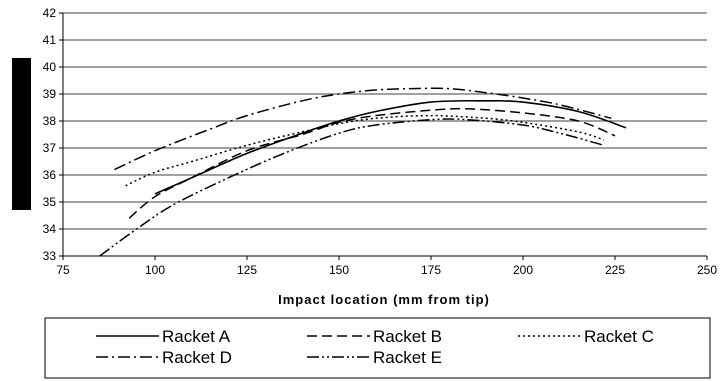 The image size is (723, 381). I want to click on y-tick-labels: 33 34 35 36 37 38 39 40 41 42, so click(53, 134).